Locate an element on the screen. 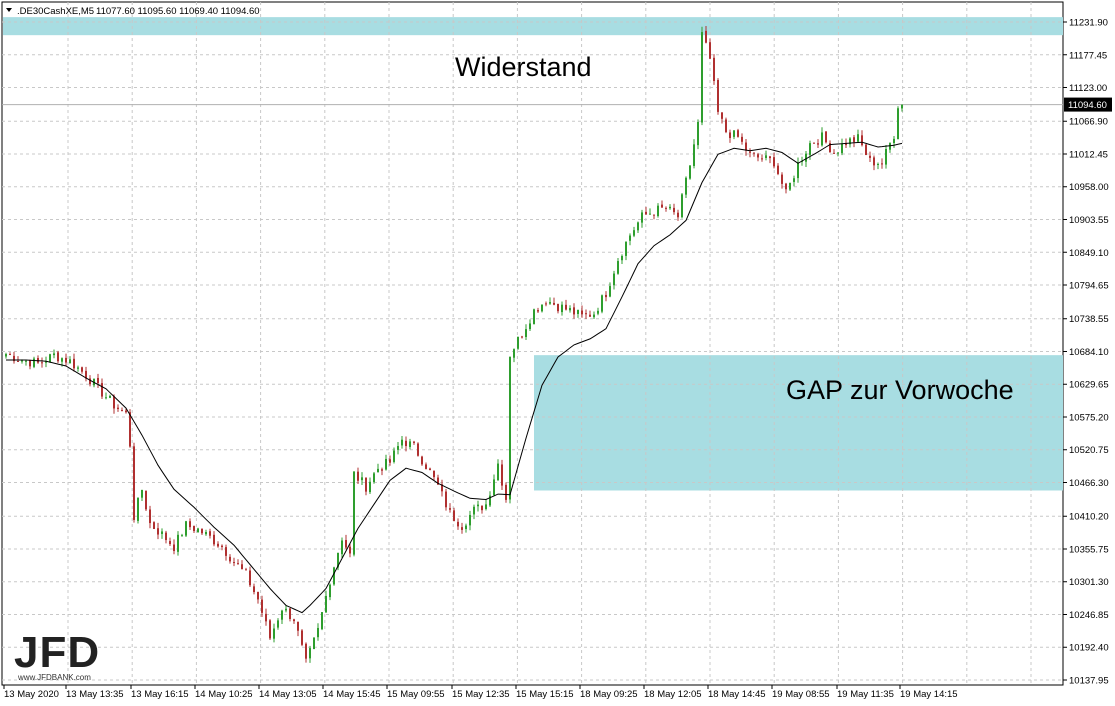 This screenshot has width=1115, height=706. current-price-badge is located at coordinates (1088, 104).